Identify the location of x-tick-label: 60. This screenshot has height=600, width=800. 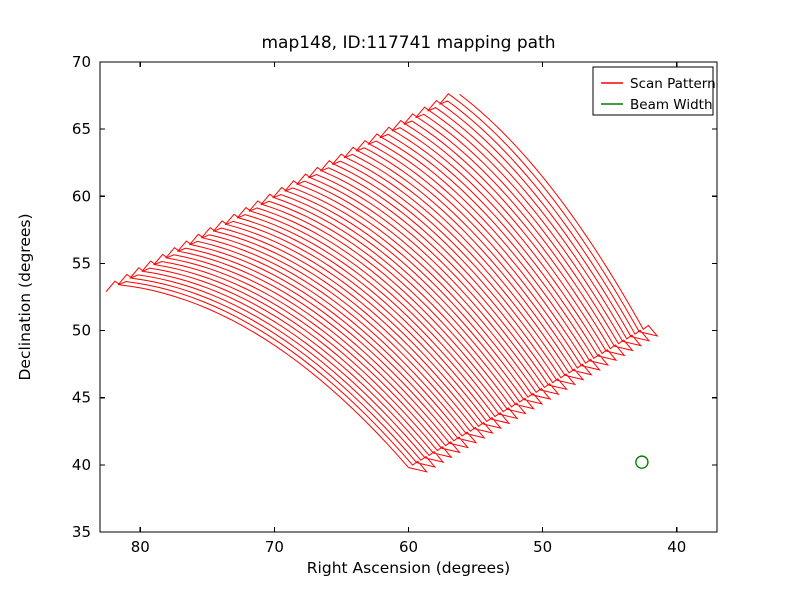
(408, 547).